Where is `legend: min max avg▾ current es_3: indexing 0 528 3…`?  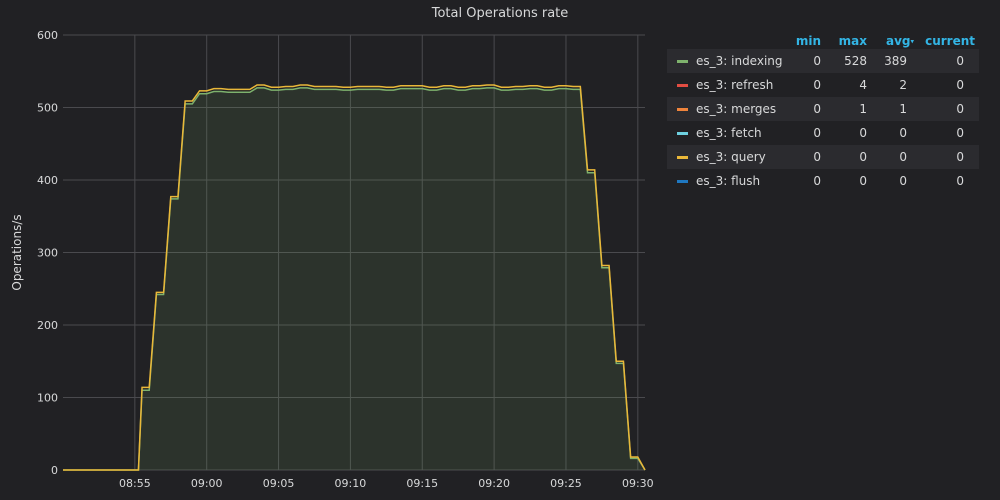
legend: min max avg▾ current es_3: indexing 0 528 3… is located at coordinates (823, 112).